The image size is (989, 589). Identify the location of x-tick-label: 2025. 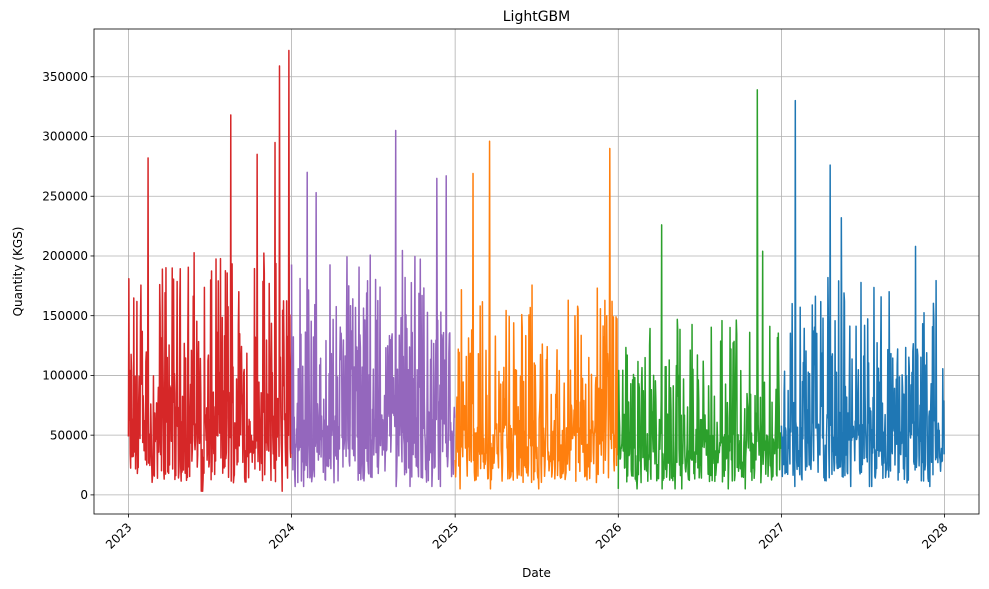
(445, 535).